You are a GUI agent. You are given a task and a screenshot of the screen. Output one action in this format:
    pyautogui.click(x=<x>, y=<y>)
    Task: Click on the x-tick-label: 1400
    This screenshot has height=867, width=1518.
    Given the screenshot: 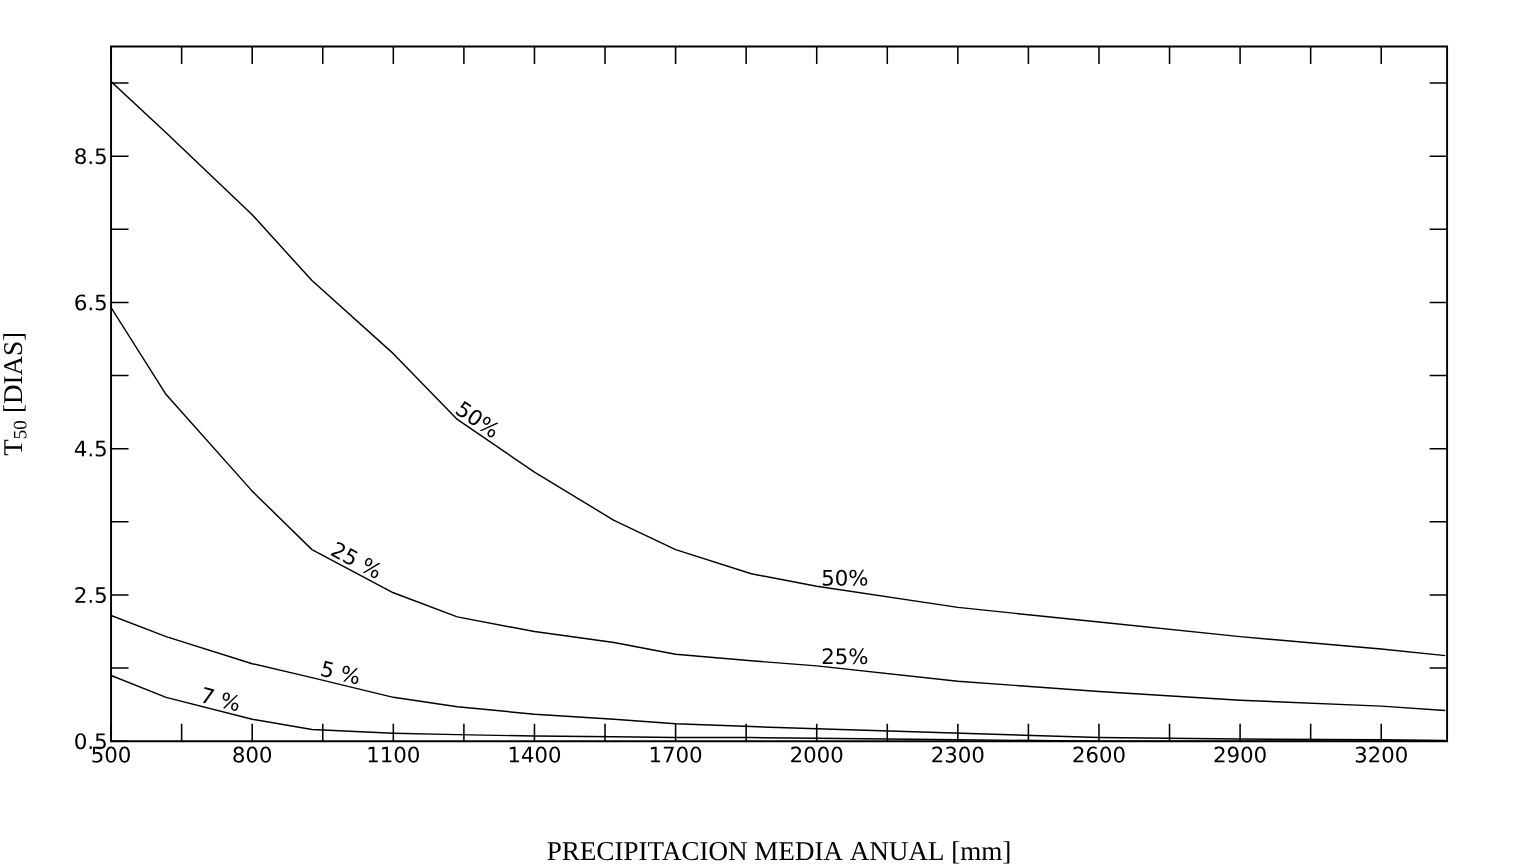 What is the action you would take?
    pyautogui.click(x=535, y=754)
    